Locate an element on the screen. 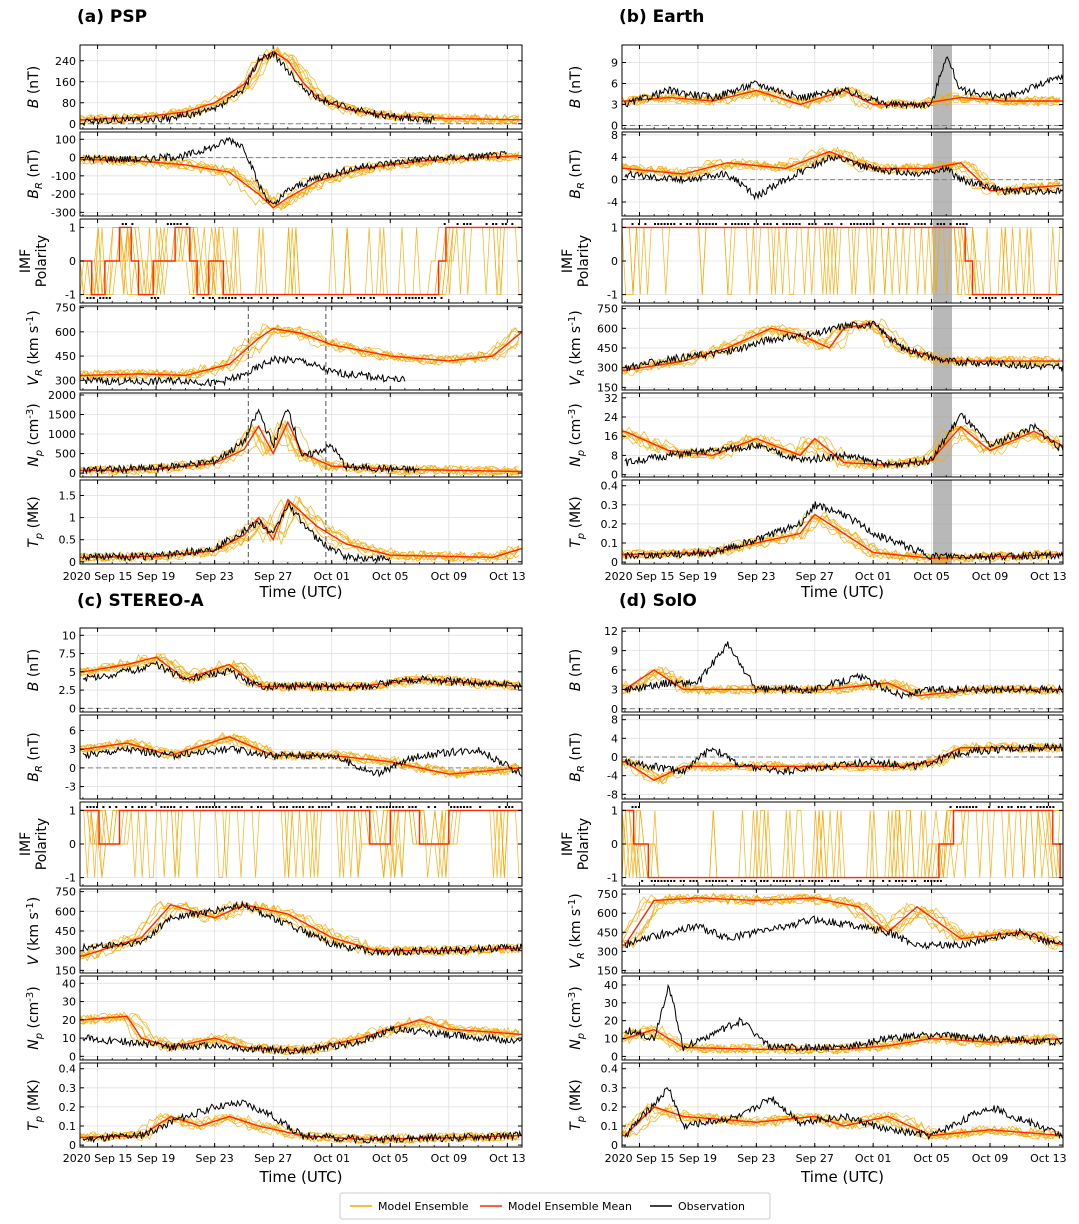 The image size is (1079, 1224). y-tick-label: 300 is located at coordinates (607, 368).